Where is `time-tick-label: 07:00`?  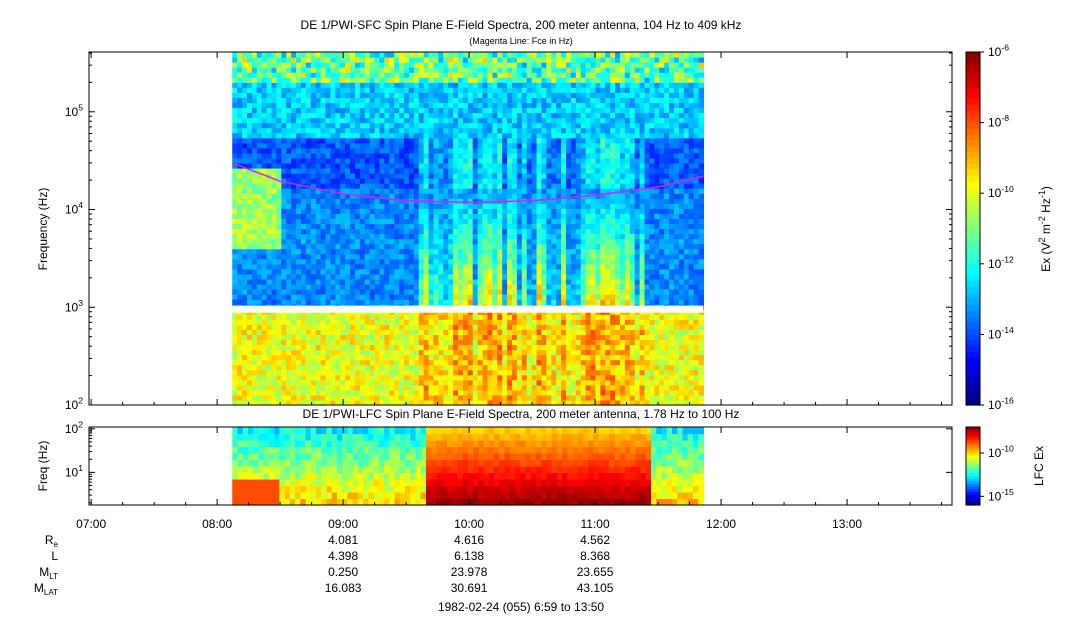 time-tick-label: 07:00 is located at coordinates (91, 524).